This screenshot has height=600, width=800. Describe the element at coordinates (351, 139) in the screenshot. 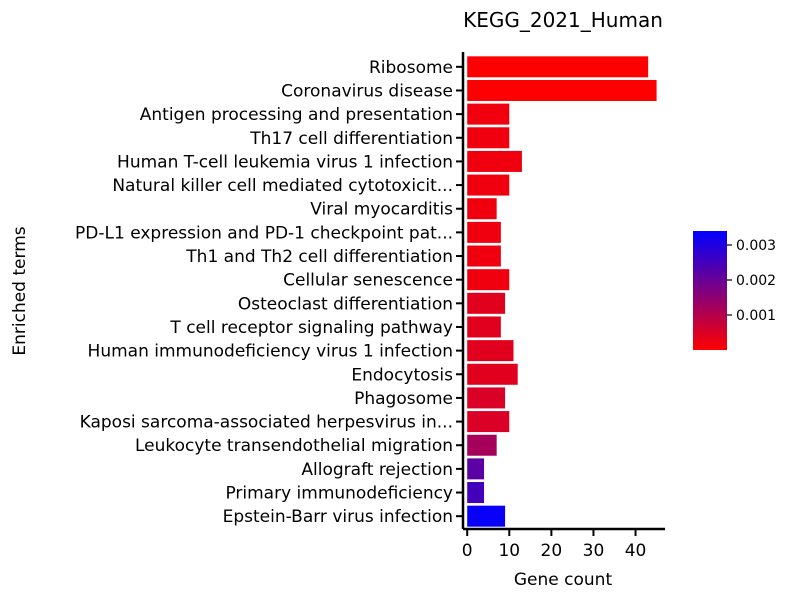

I see `y-tick-label: Th17 cell differentiation` at that location.